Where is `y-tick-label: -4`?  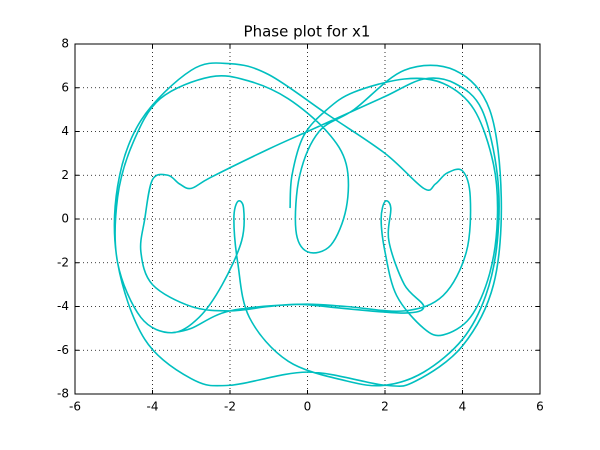
y-tick-label: -4 is located at coordinates (63, 306).